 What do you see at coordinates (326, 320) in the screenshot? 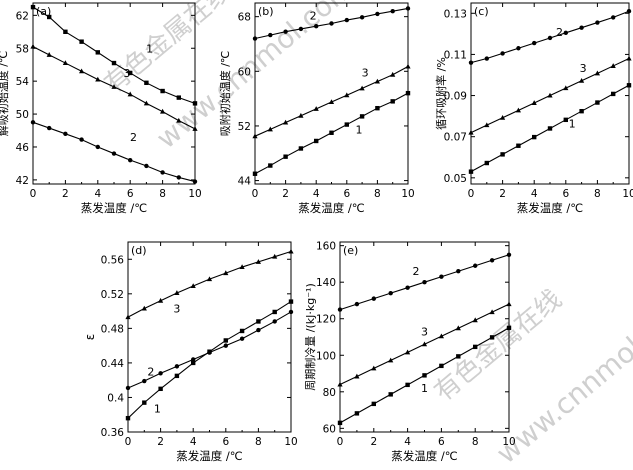
I see `y-tick-label: 120` at bounding box center [326, 320].